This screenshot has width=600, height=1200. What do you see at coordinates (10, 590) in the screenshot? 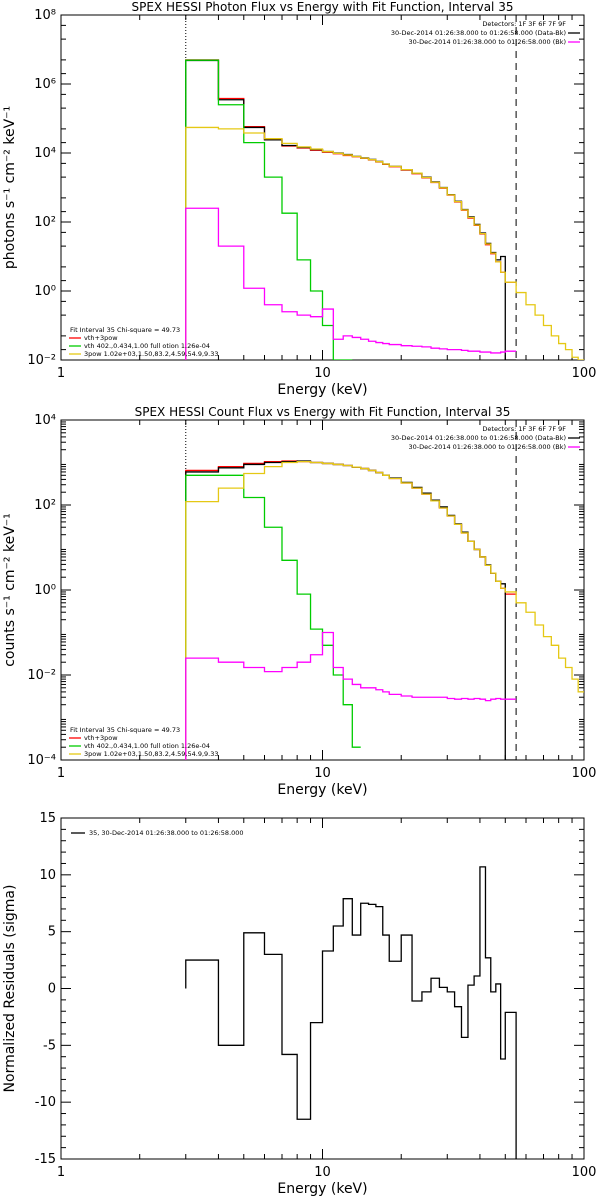
I see `y-axis-label: counts s⁻¹ cm⁻² keV⁻¹` at bounding box center [10, 590].